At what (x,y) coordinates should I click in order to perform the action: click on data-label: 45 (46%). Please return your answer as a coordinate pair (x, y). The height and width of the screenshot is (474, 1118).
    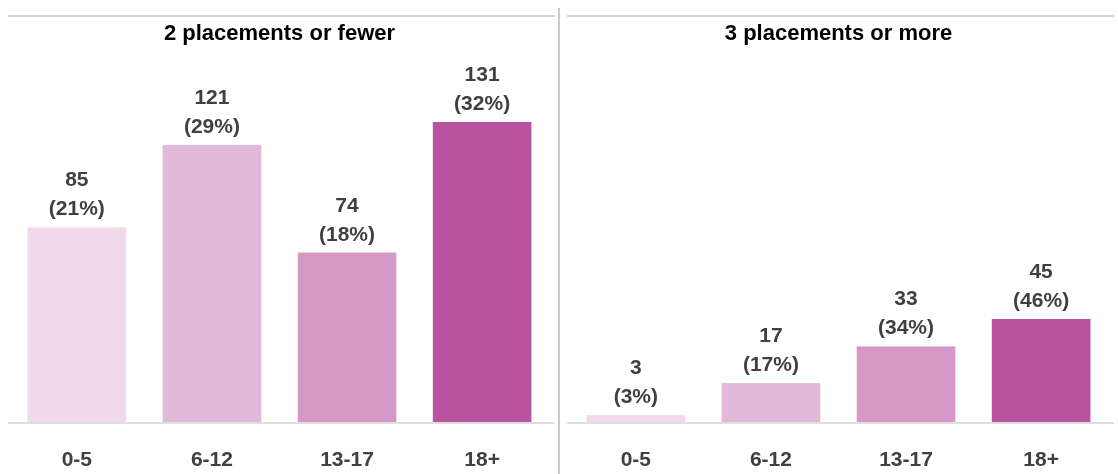
    Looking at the image, I should click on (1041, 284).